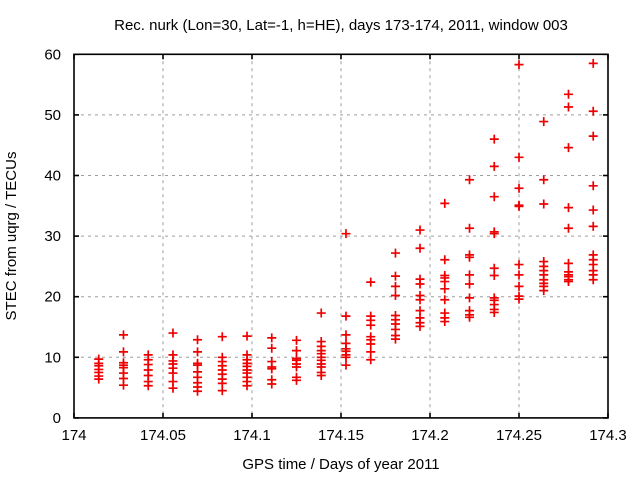 This screenshot has height=480, width=640. What do you see at coordinates (340, 464) in the screenshot?
I see `x-axis-label: GPS time / Days of year 2011` at bounding box center [340, 464].